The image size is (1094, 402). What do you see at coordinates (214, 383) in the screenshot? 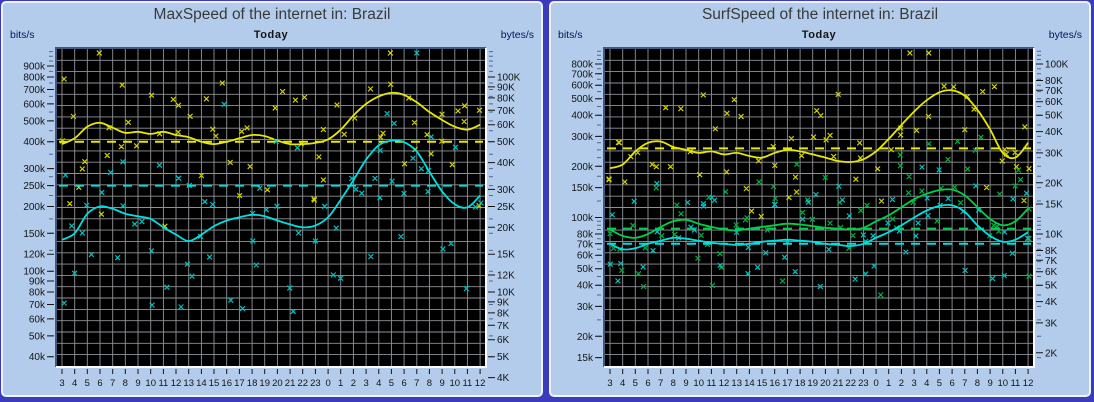
I see `x-axis-tick-label: 15` at bounding box center [214, 383].